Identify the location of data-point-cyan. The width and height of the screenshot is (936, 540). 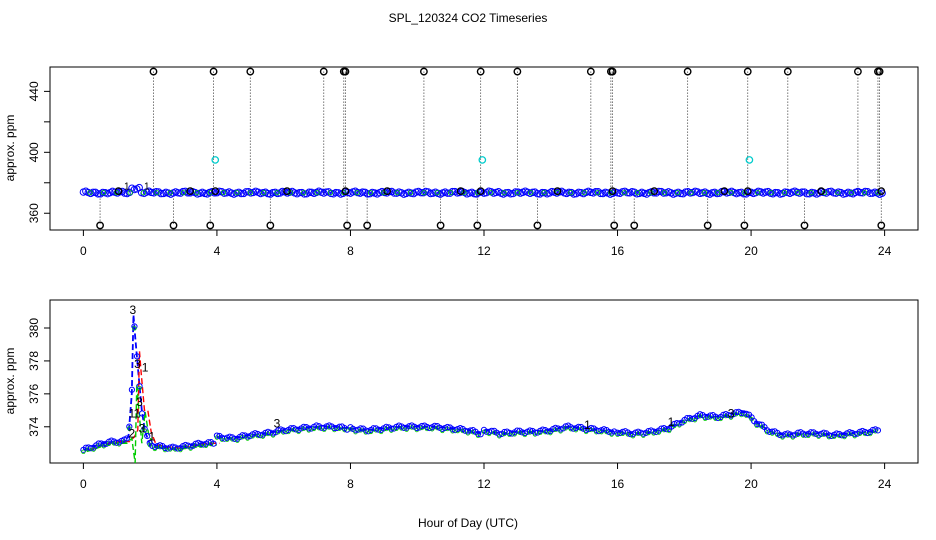
(482, 160).